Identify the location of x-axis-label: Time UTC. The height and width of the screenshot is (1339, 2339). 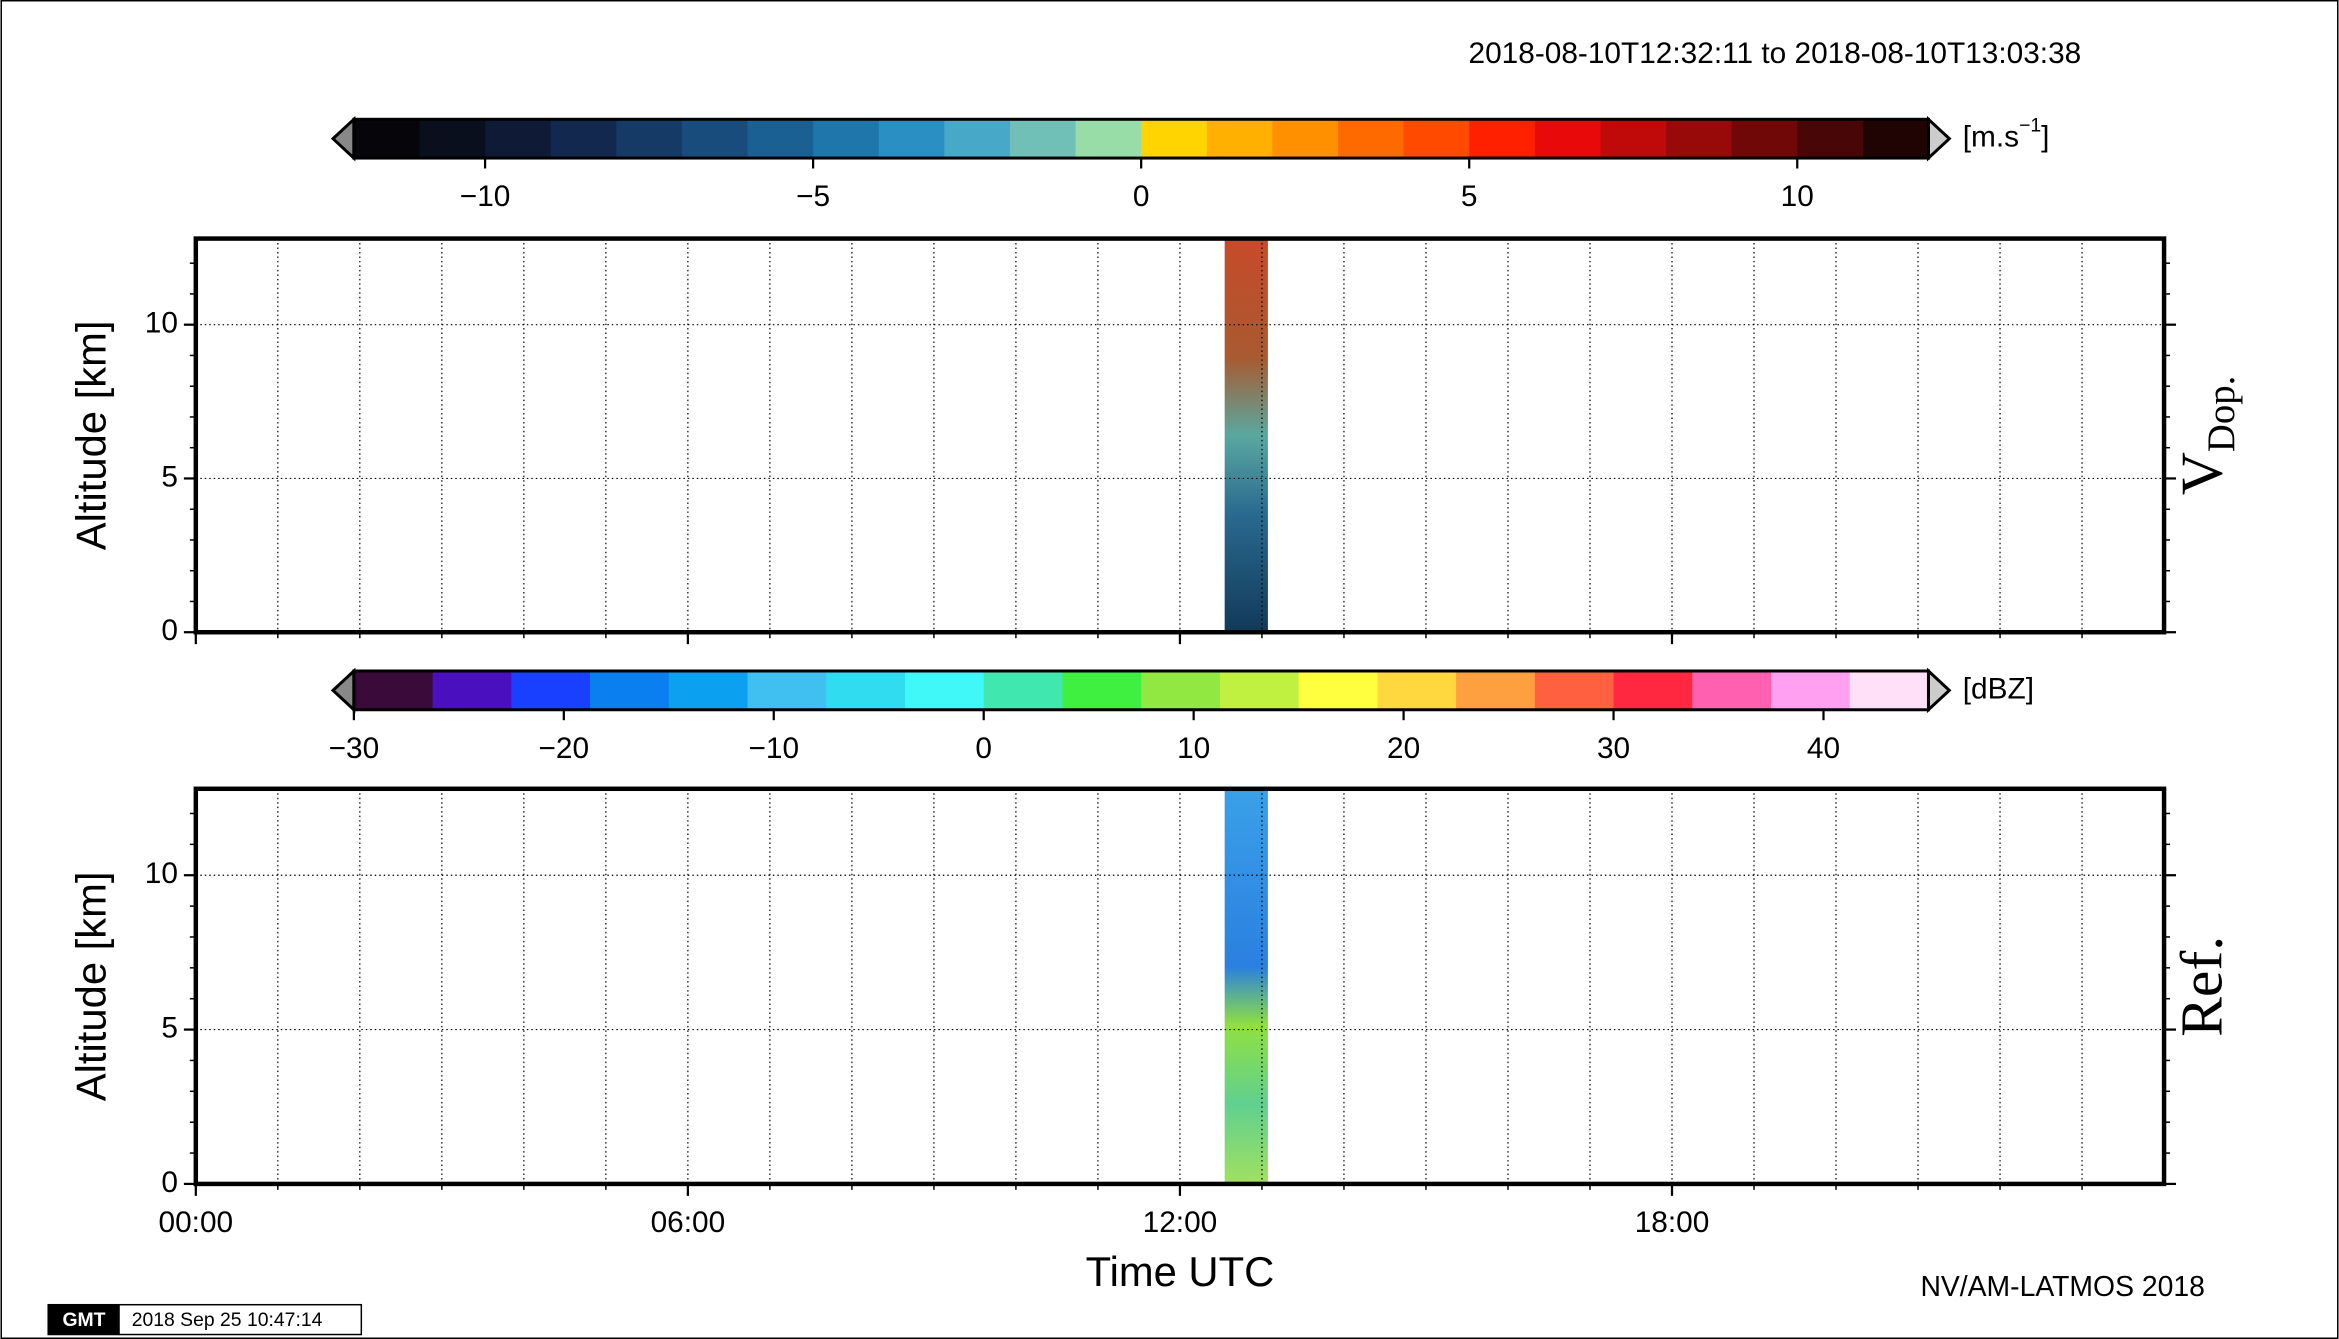
(1180, 1271).